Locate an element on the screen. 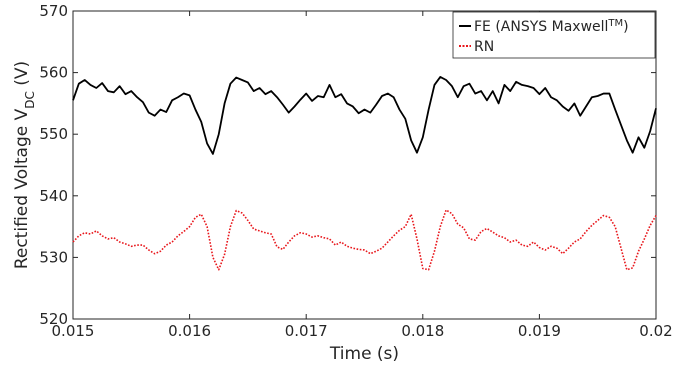  legend-box is located at coordinates (554, 35).